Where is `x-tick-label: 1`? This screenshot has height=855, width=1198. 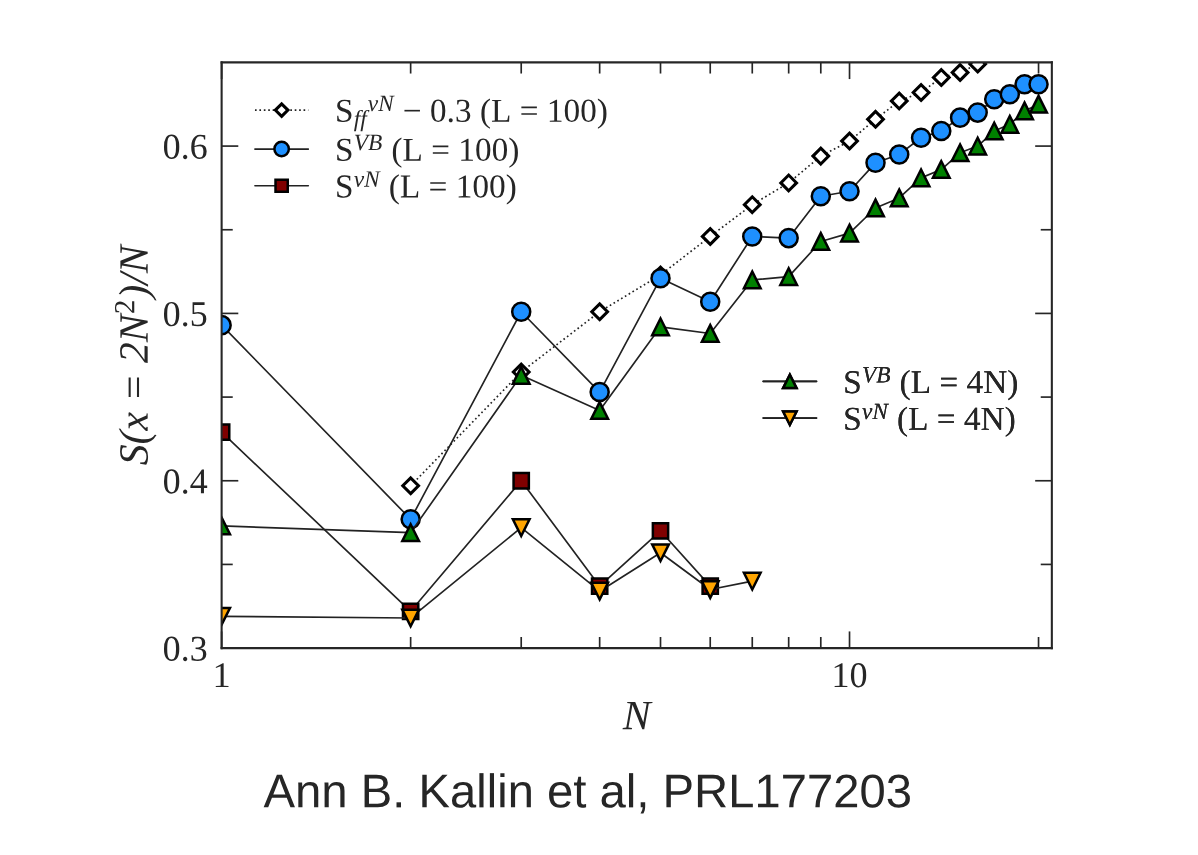
x-tick-label: 1 is located at coordinates (222, 675).